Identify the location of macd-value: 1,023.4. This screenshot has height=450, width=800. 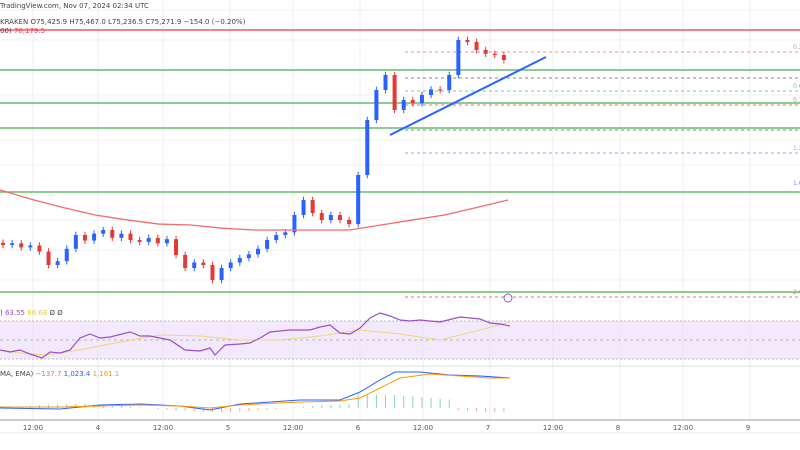
(77, 374).